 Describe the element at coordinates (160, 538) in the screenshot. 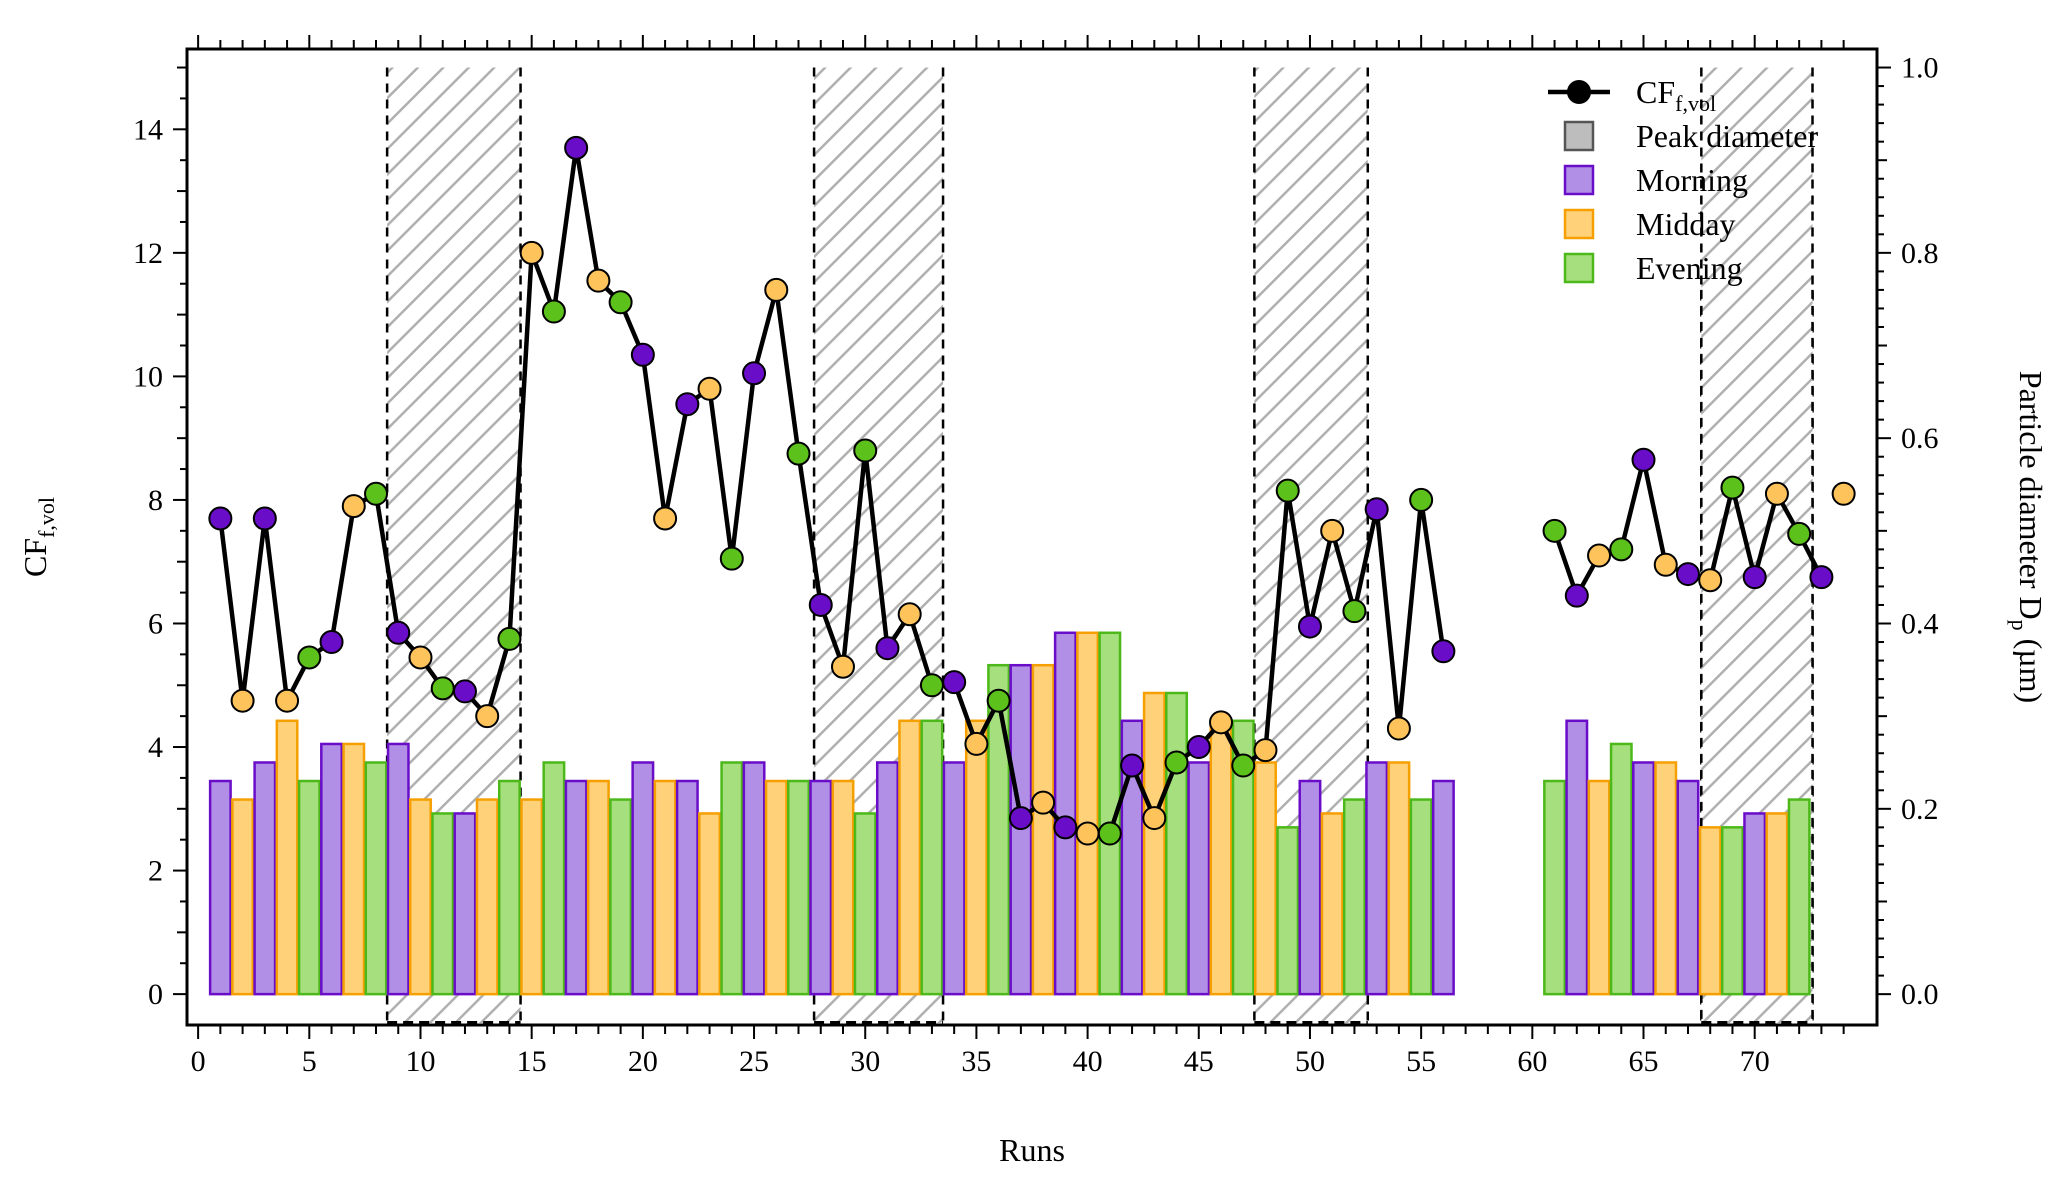

I see `y-axis-left: 0 2 4 6 8 10 12 14` at that location.